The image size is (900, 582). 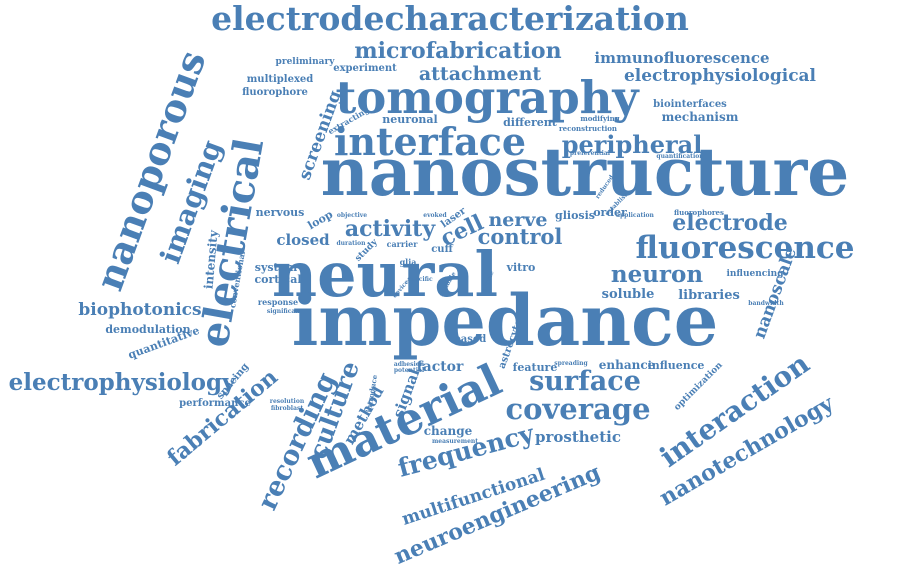 What do you see at coordinates (700, 117) in the screenshot?
I see `word-mechanism: mechanism` at bounding box center [700, 117].